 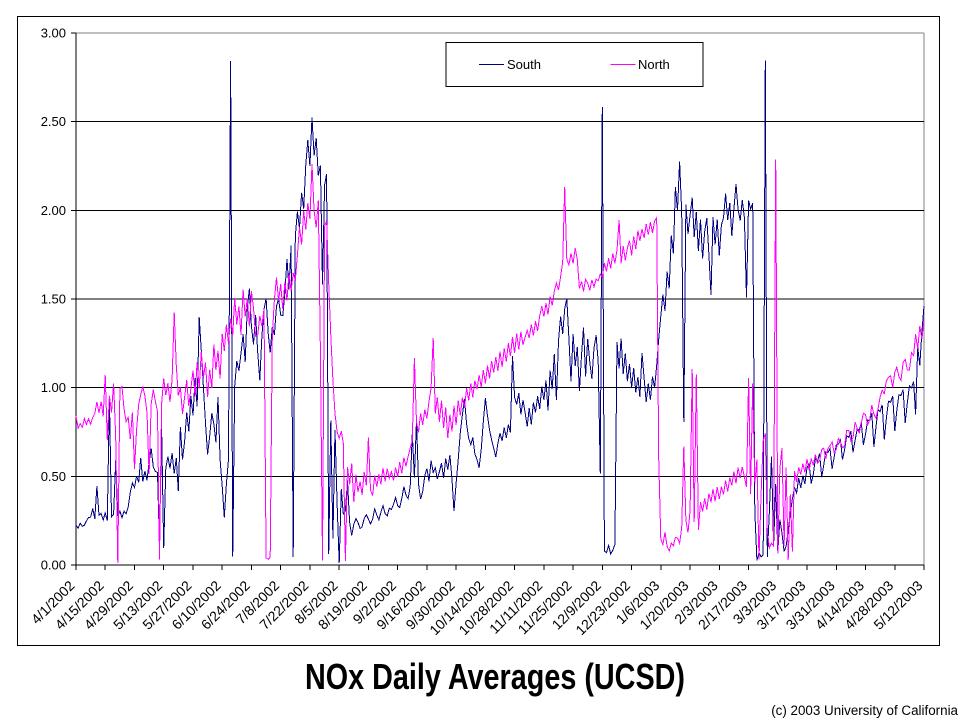 What do you see at coordinates (53, 387) in the screenshot?
I see `svg-text: 1.00` at bounding box center [53, 387].